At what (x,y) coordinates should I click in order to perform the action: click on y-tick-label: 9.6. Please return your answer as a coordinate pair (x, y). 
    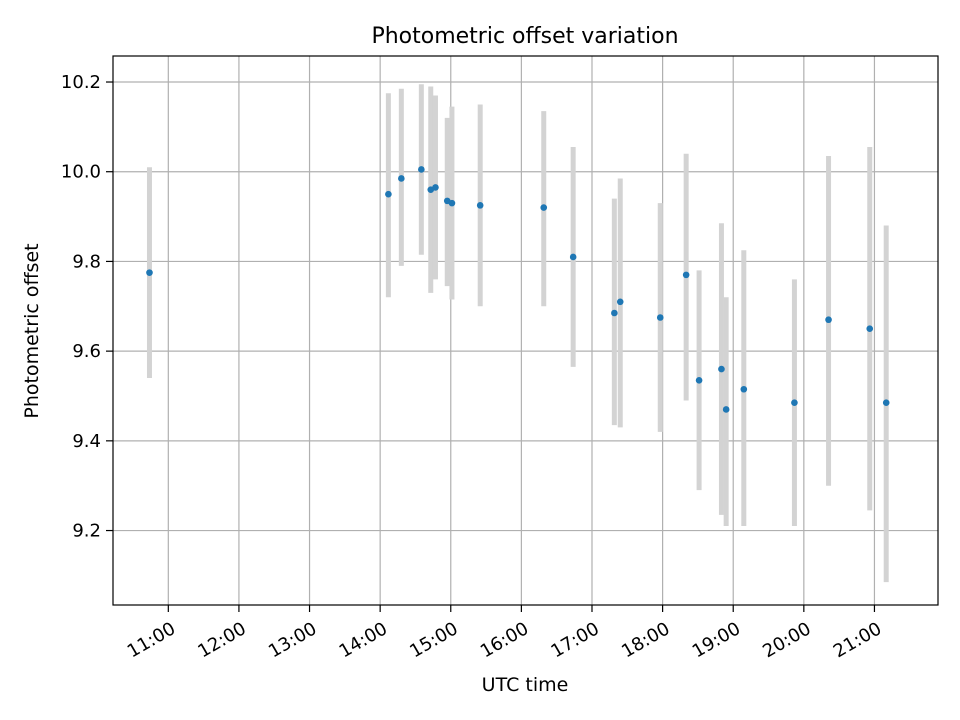
    Looking at the image, I should click on (86, 351).